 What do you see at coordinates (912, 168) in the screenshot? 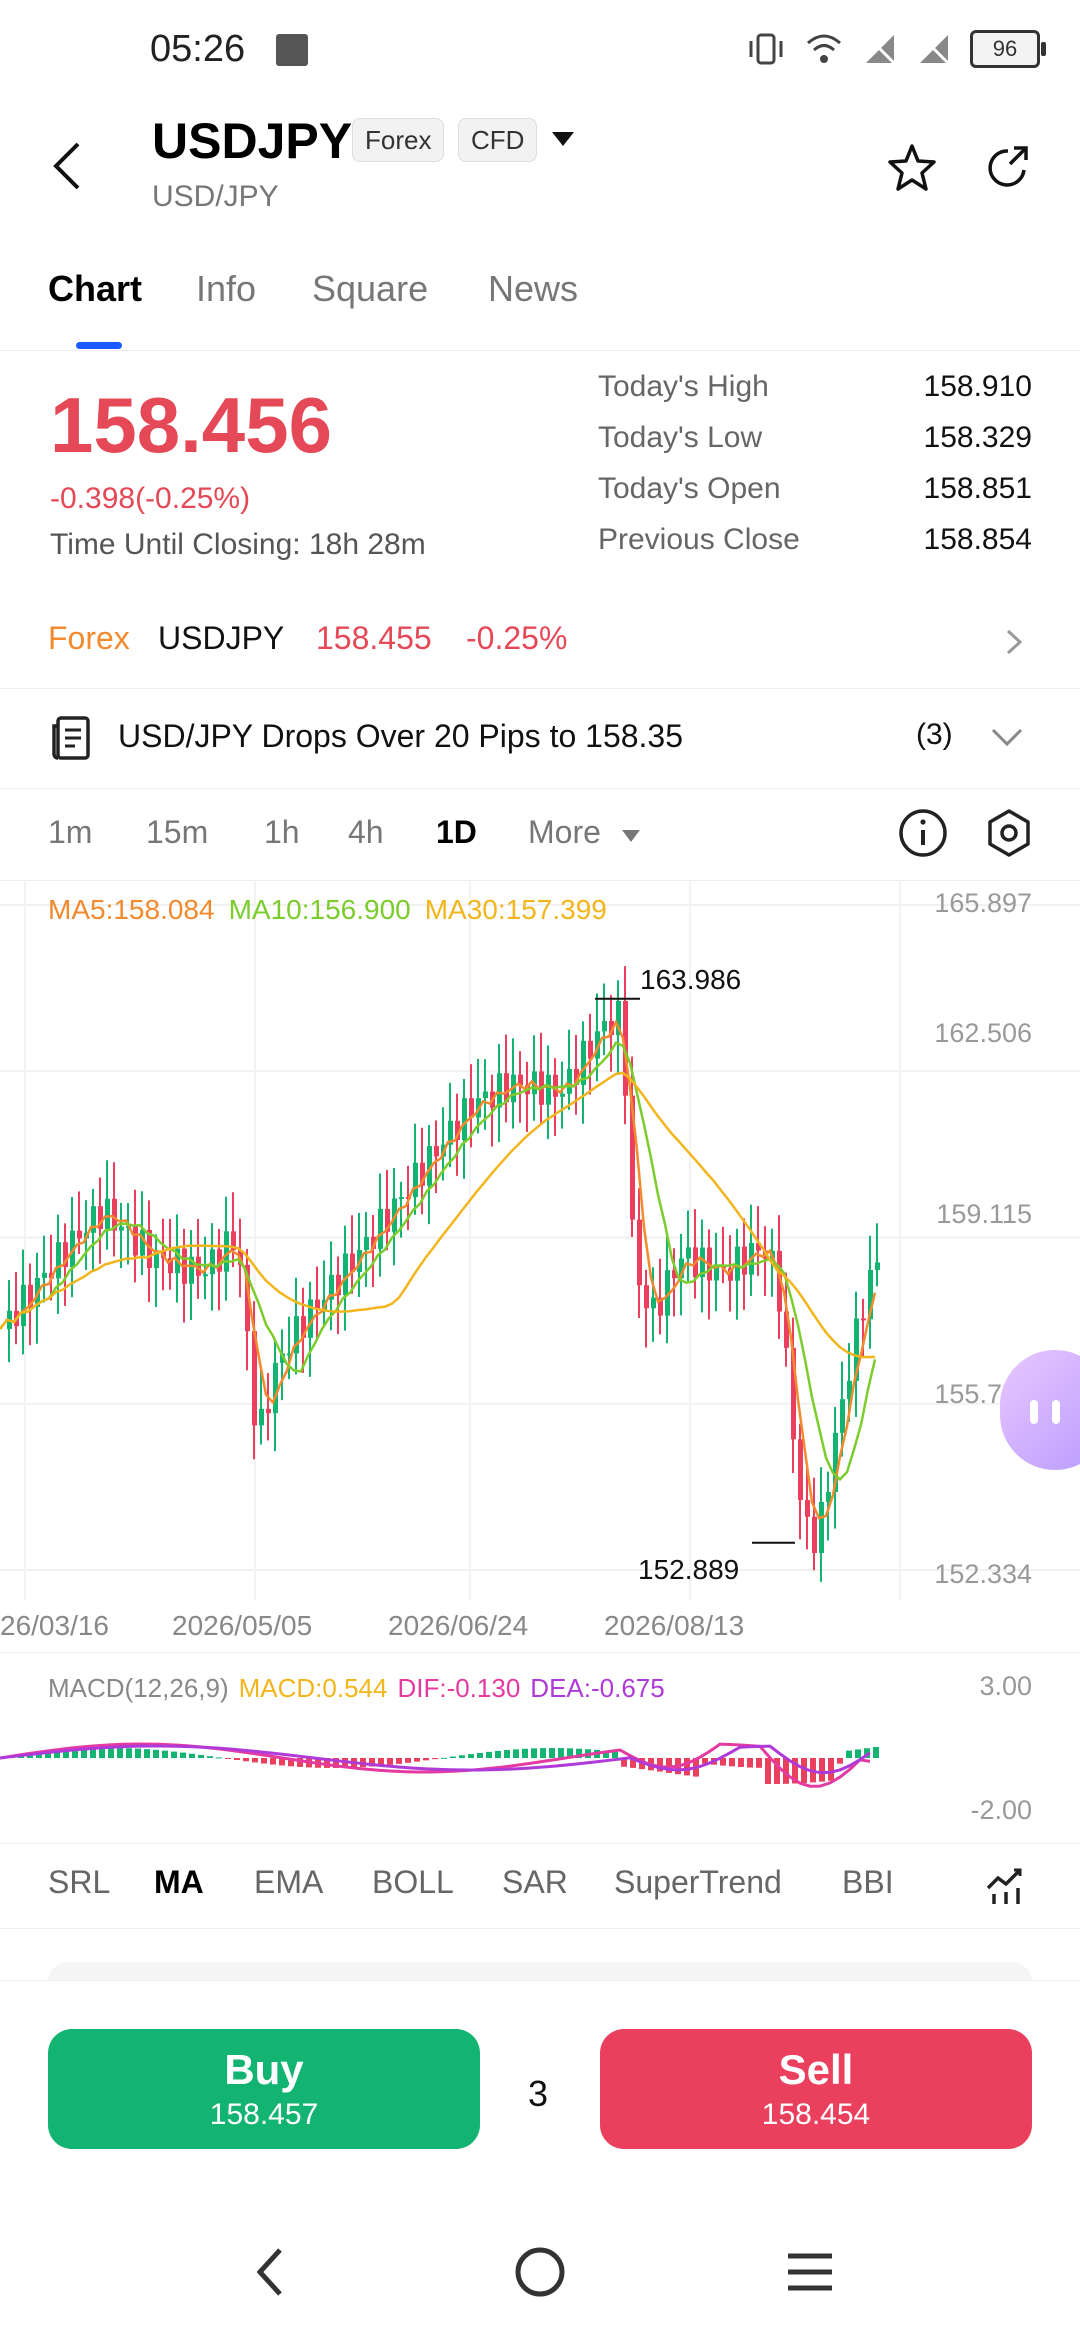
I see `star-icon` at bounding box center [912, 168].